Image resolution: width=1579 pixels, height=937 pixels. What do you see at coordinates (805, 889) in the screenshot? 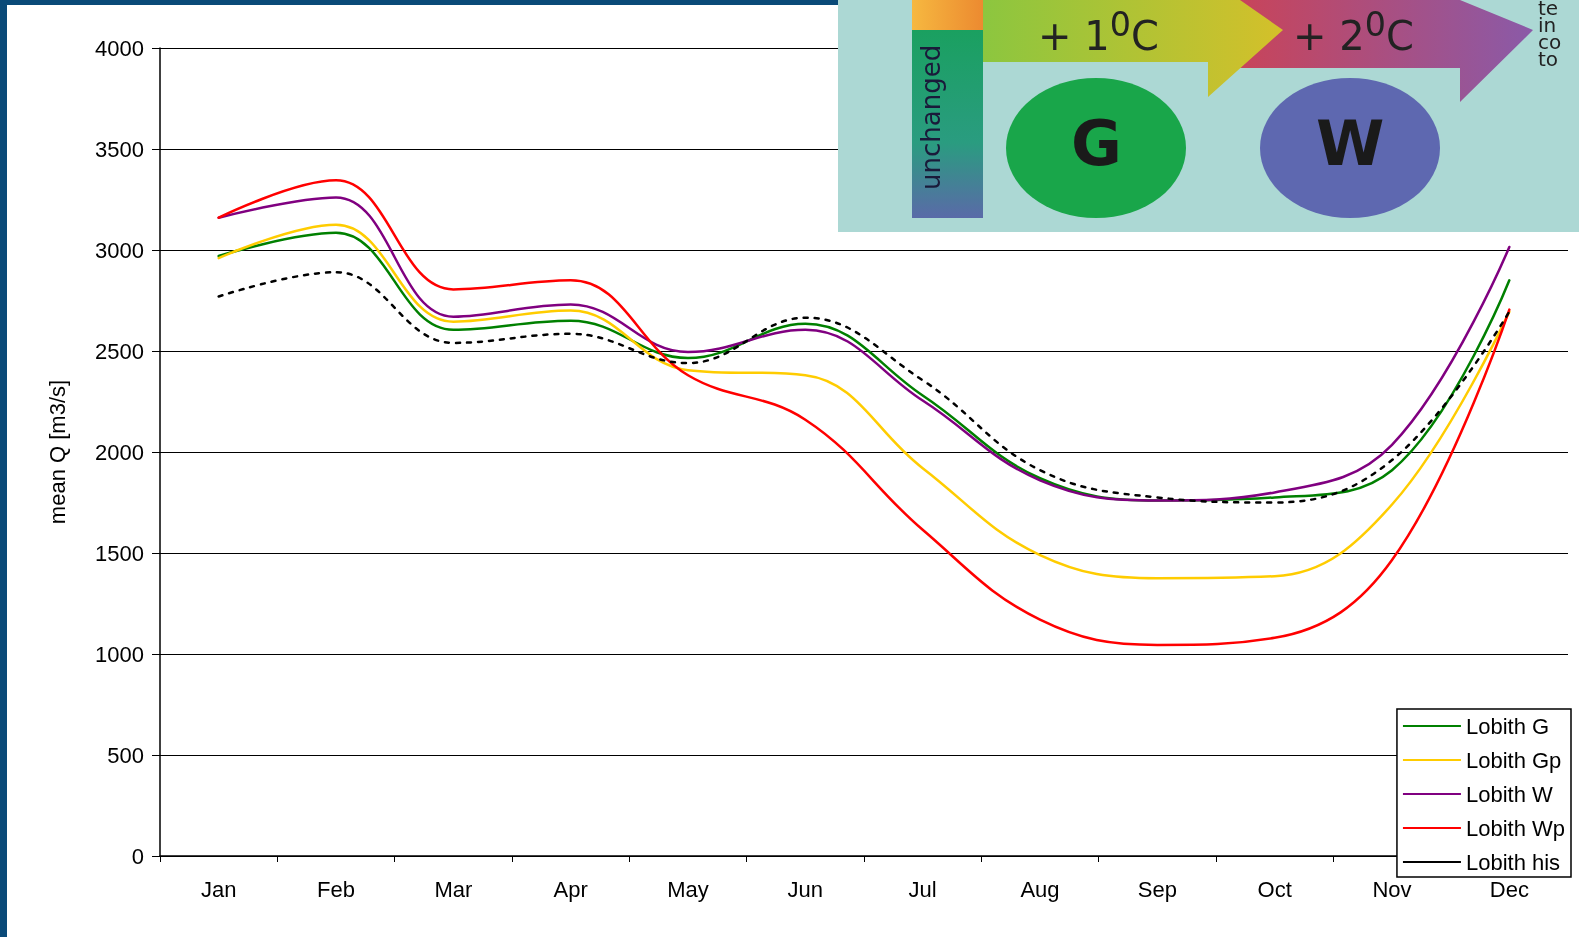
I see `x-tick-label: Jun` at bounding box center [805, 889].